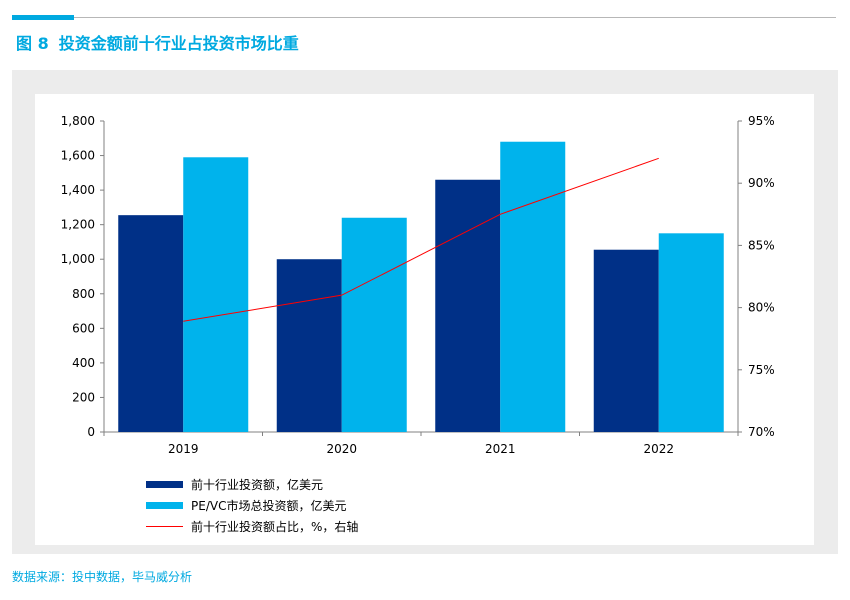 The height and width of the screenshot is (600, 850). I want to click on y-left-tick-label: 200, so click(83, 397).